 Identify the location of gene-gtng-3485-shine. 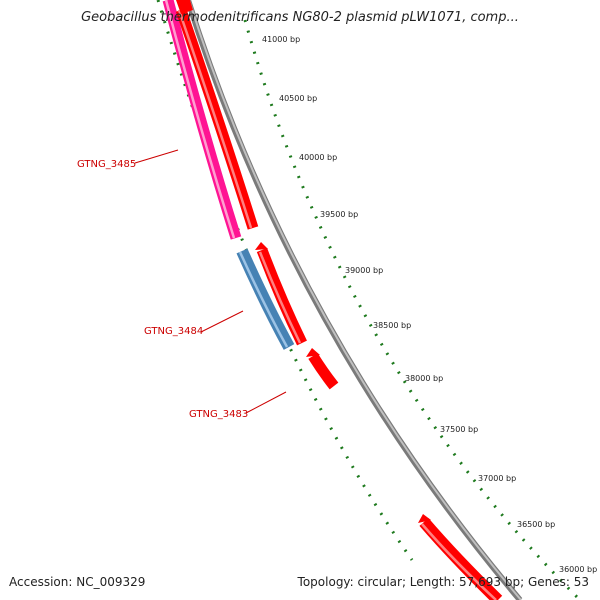
(200, 119).